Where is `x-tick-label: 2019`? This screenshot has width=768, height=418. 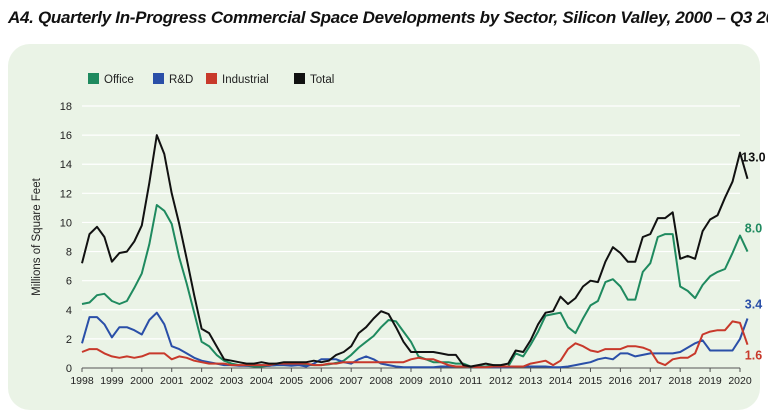
x-tick-label: 2019 is located at coordinates (710, 381).